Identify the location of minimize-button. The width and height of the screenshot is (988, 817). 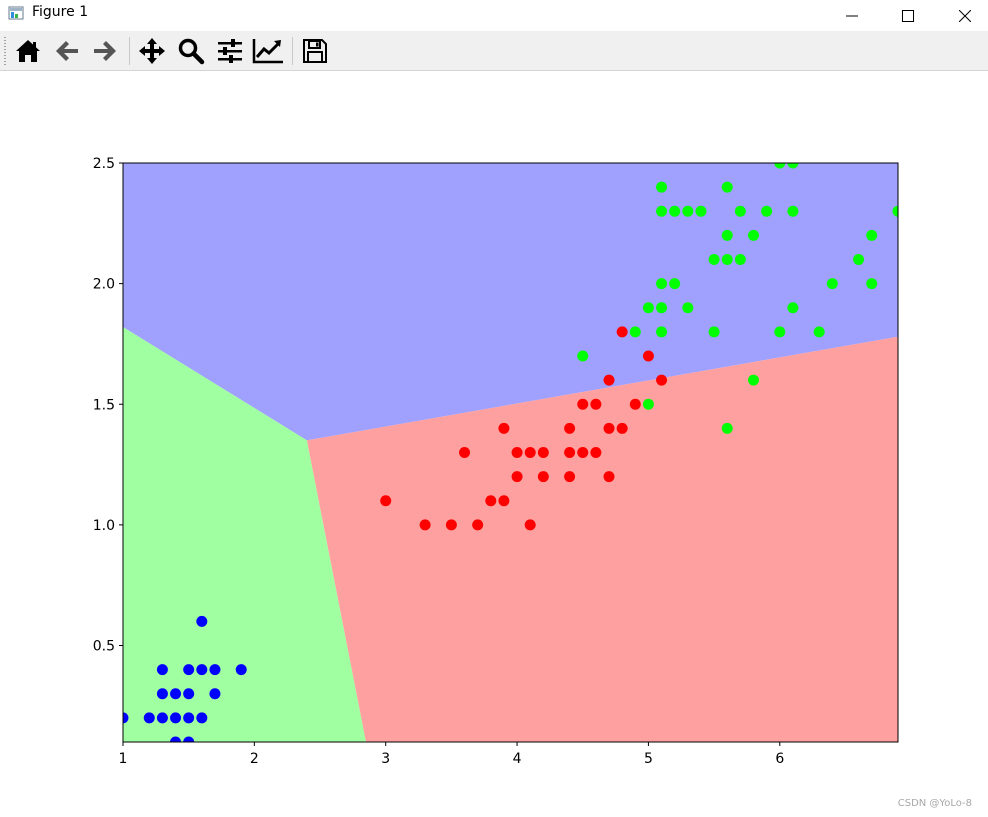
(852, 15).